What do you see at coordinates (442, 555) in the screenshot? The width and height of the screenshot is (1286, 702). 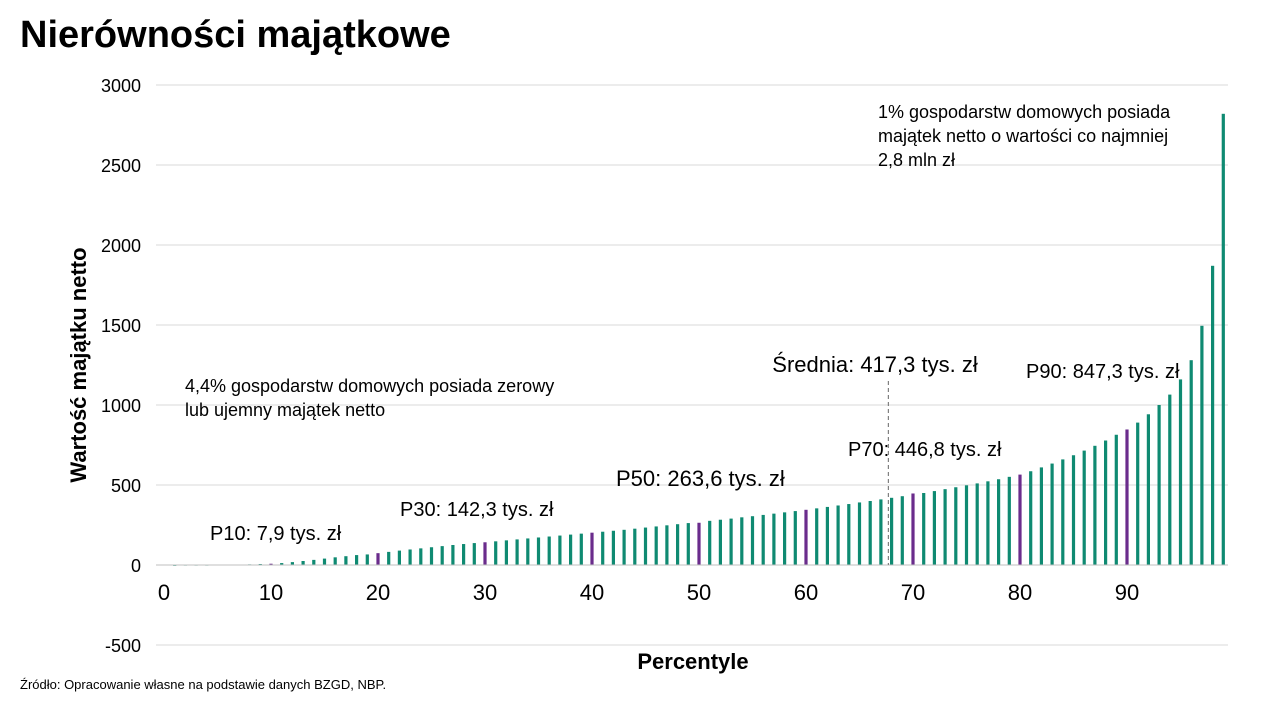 I see `bar-p26` at bounding box center [442, 555].